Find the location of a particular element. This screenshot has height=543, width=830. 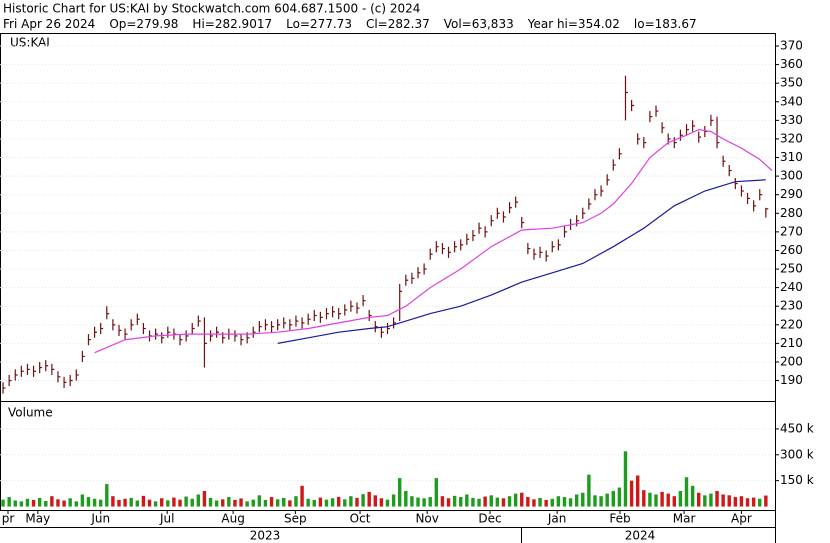

info-item: Year hi=354.02 is located at coordinates (573, 24).